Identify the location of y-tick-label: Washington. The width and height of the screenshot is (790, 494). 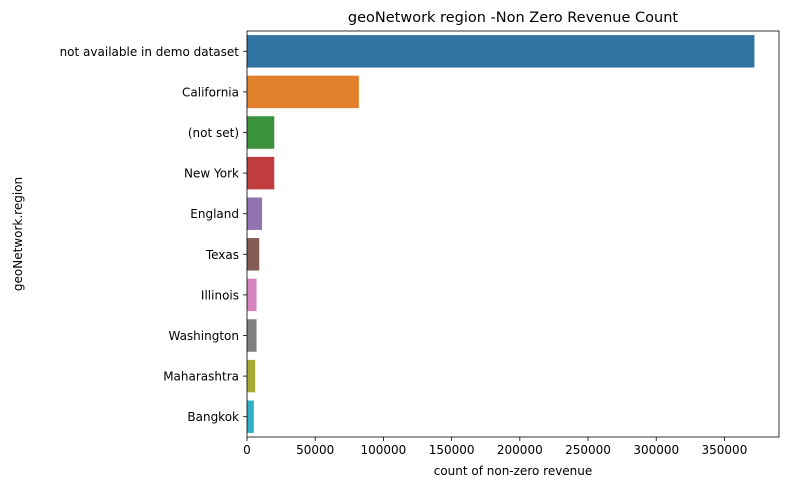
(203, 336).